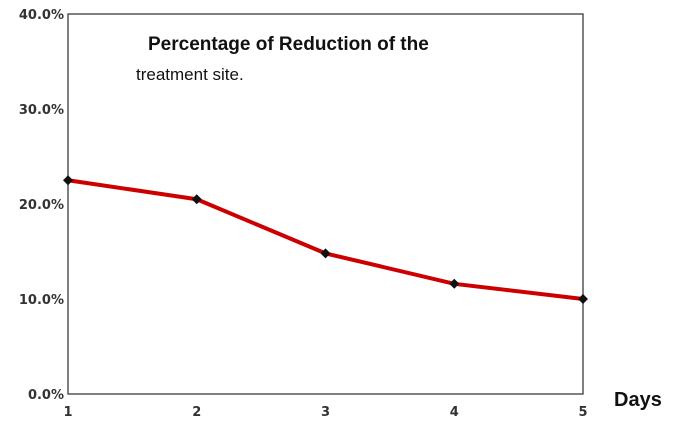 This screenshot has height=427, width=676. I want to click on chart-title-line-2: treatment site., so click(190, 74).